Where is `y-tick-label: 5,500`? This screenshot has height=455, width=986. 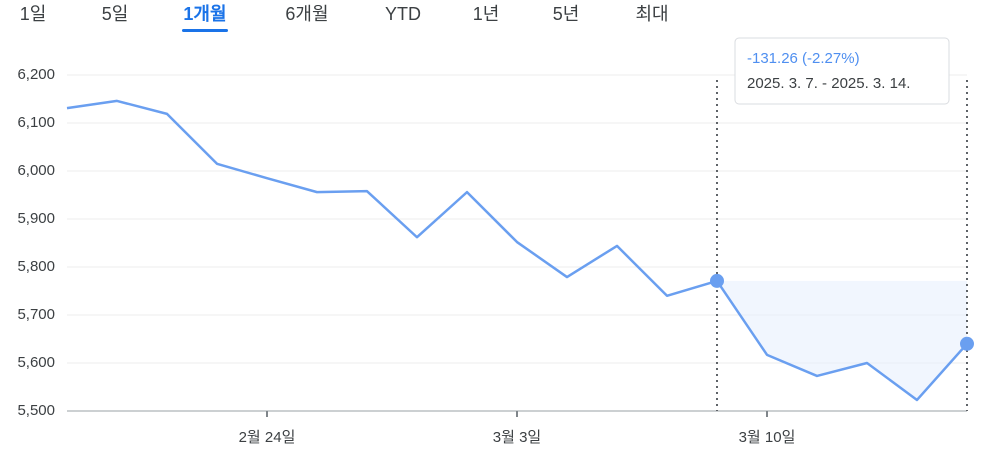 y-tick-label: 5,500 is located at coordinates (36, 410).